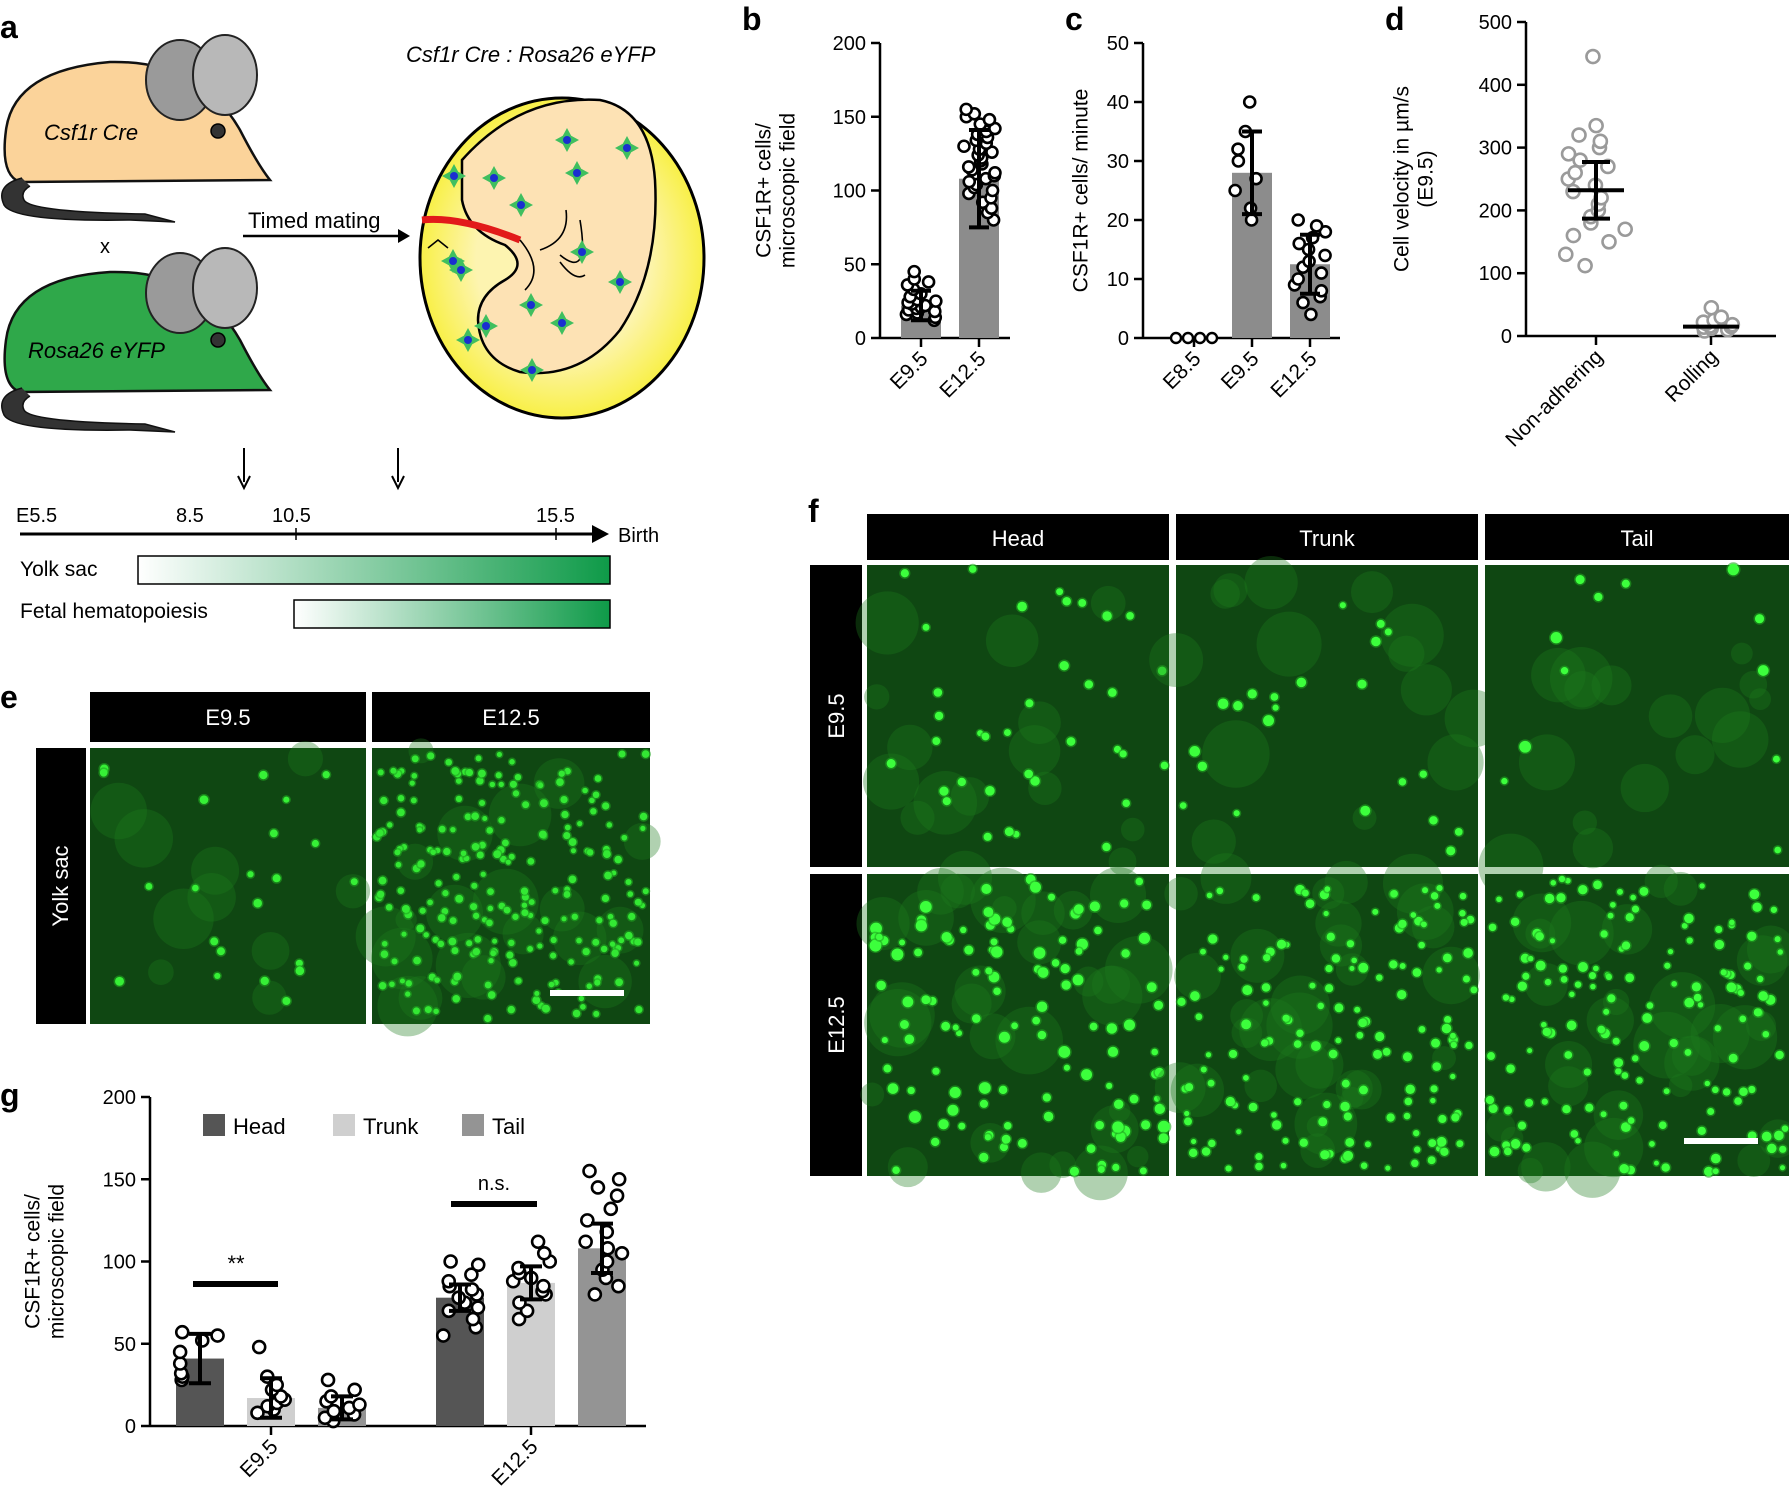 The width and height of the screenshot is (1789, 1508). Describe the element at coordinates (1240, 370) in the screenshot. I see `x-tick-label: E9.5` at that location.